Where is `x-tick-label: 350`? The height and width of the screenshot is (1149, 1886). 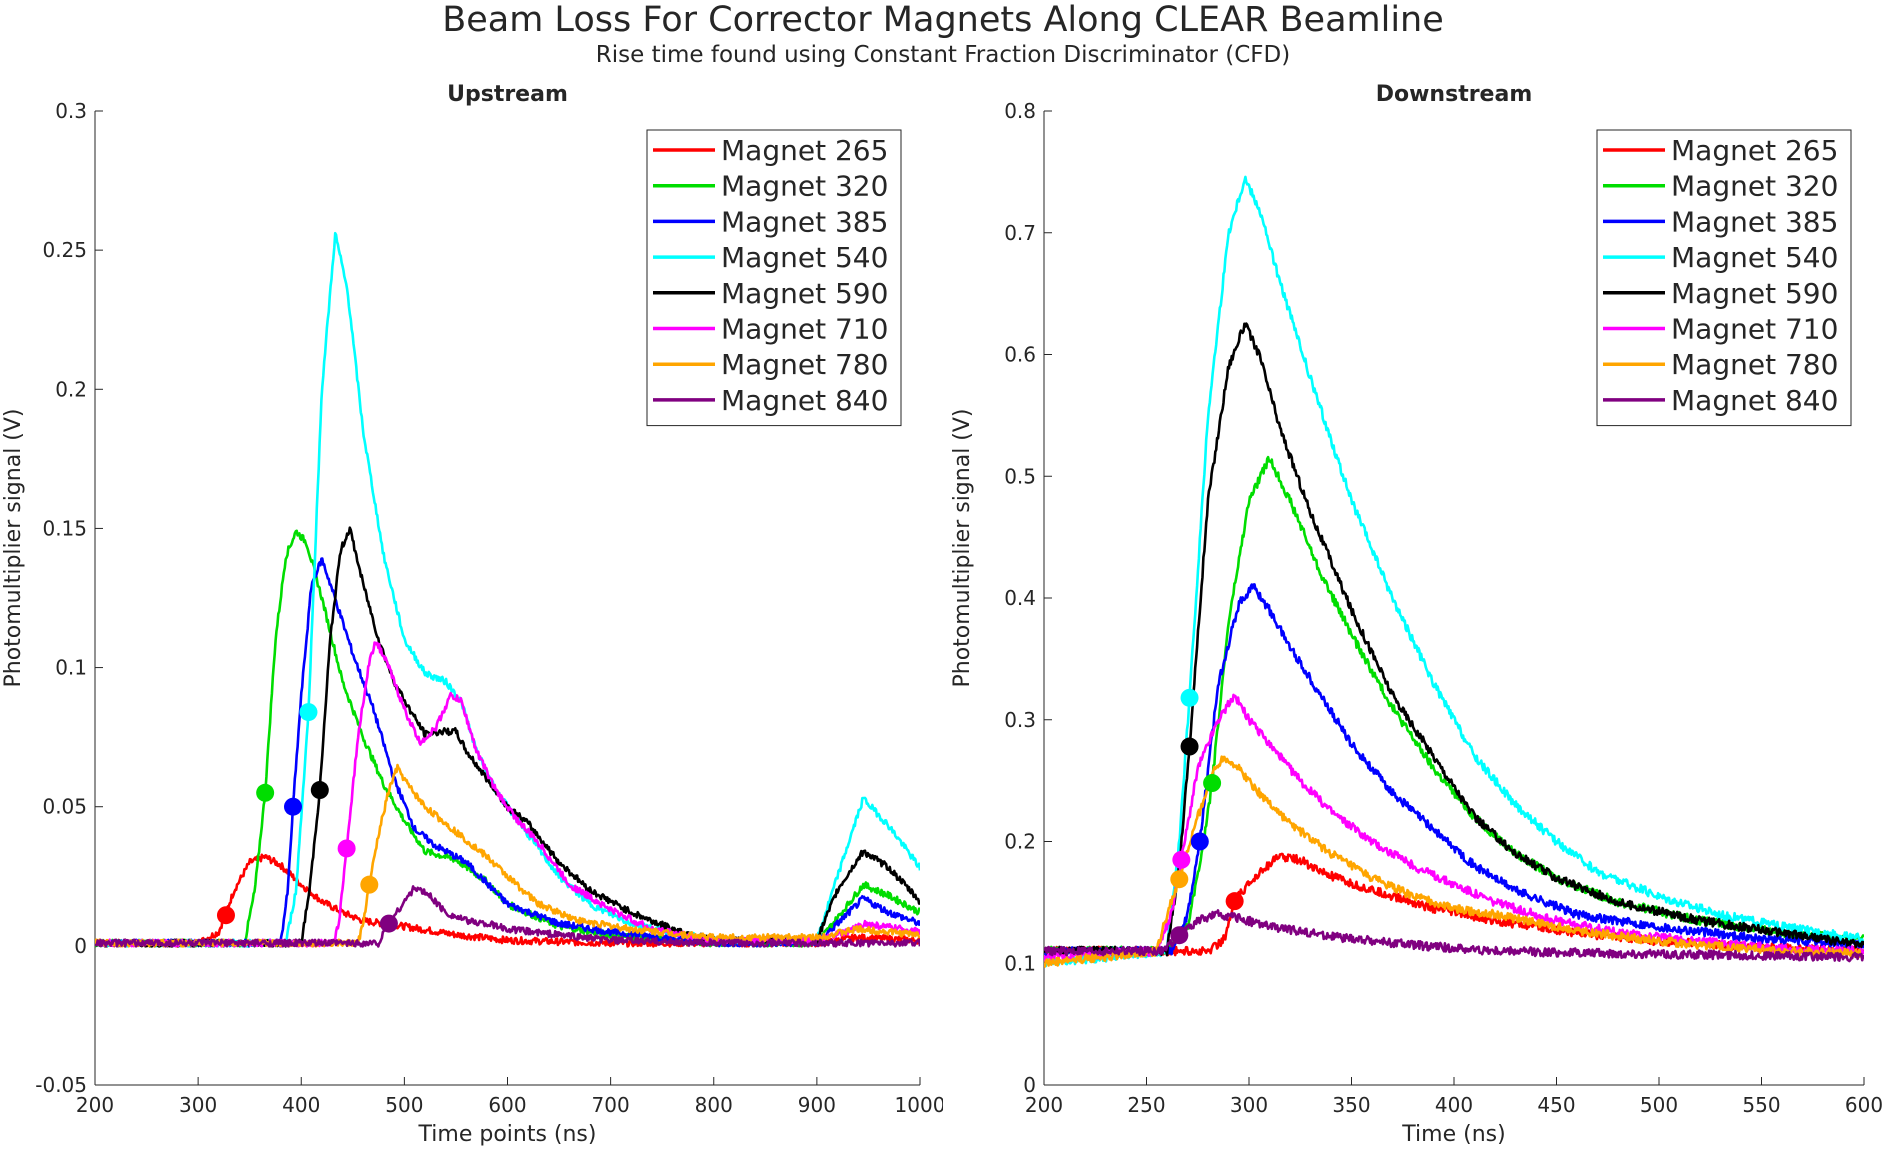
x-tick-label: 350 is located at coordinates (1351, 1105).